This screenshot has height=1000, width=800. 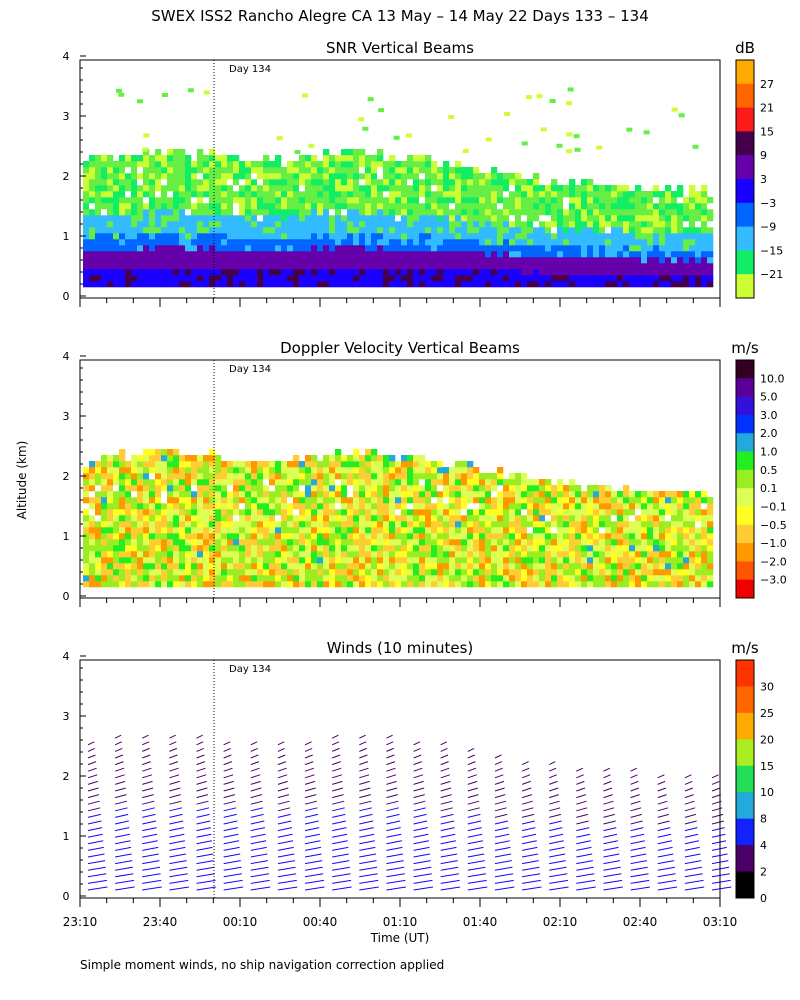 I want to click on doppler-cell-2021, so click(x=686, y=578).